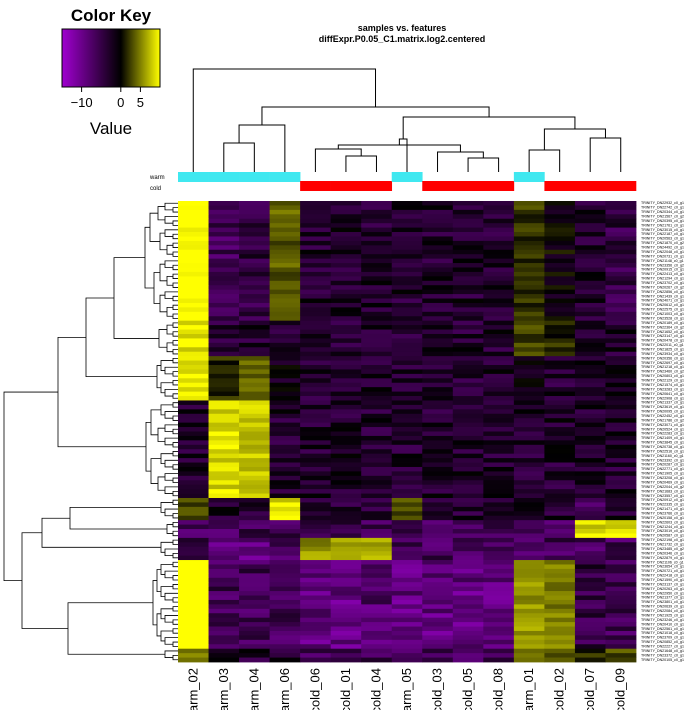  Describe the element at coordinates (662, 389) in the screenshot. I see `row-label: TRINITY_DN23283_c0_g1` at that location.